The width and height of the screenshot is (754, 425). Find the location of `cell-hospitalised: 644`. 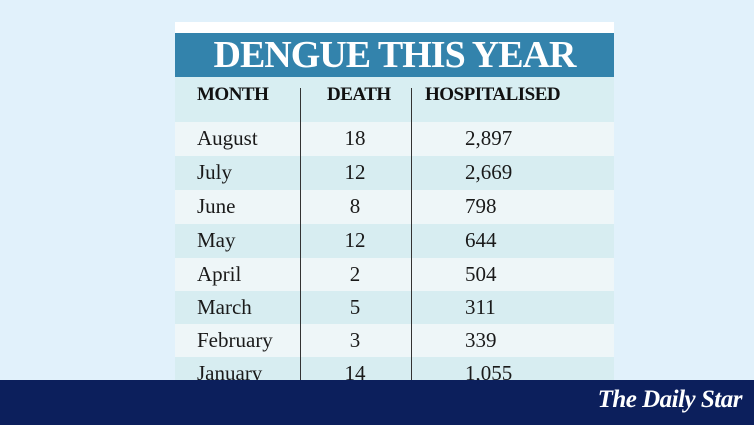

cell-hospitalised: 644 is located at coordinates (481, 240).